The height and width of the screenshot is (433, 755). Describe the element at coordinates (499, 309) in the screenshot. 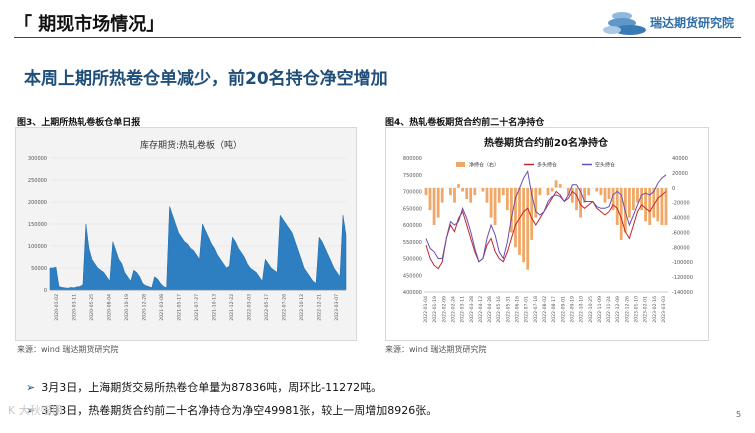

I see `x-tick-label: 2022-05-16` at that location.